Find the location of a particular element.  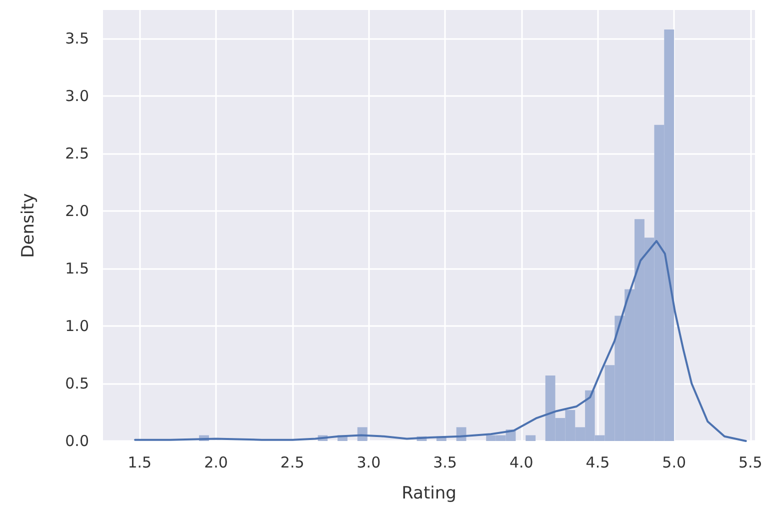

x-tick-label: 5.0 is located at coordinates (674, 463).